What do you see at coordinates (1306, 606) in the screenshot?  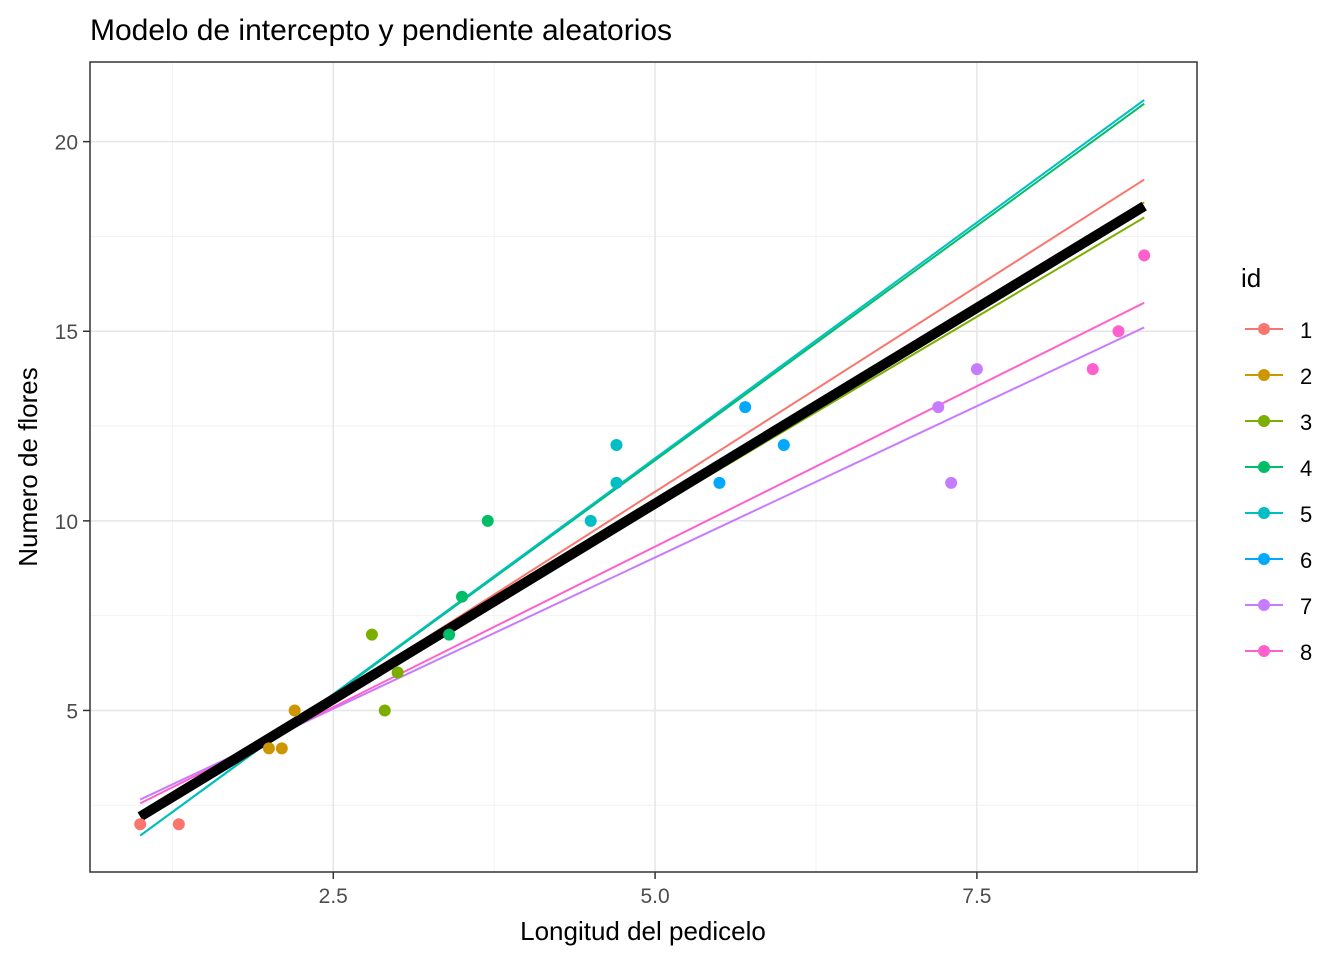 I see `legend-label: 7` at bounding box center [1306, 606].